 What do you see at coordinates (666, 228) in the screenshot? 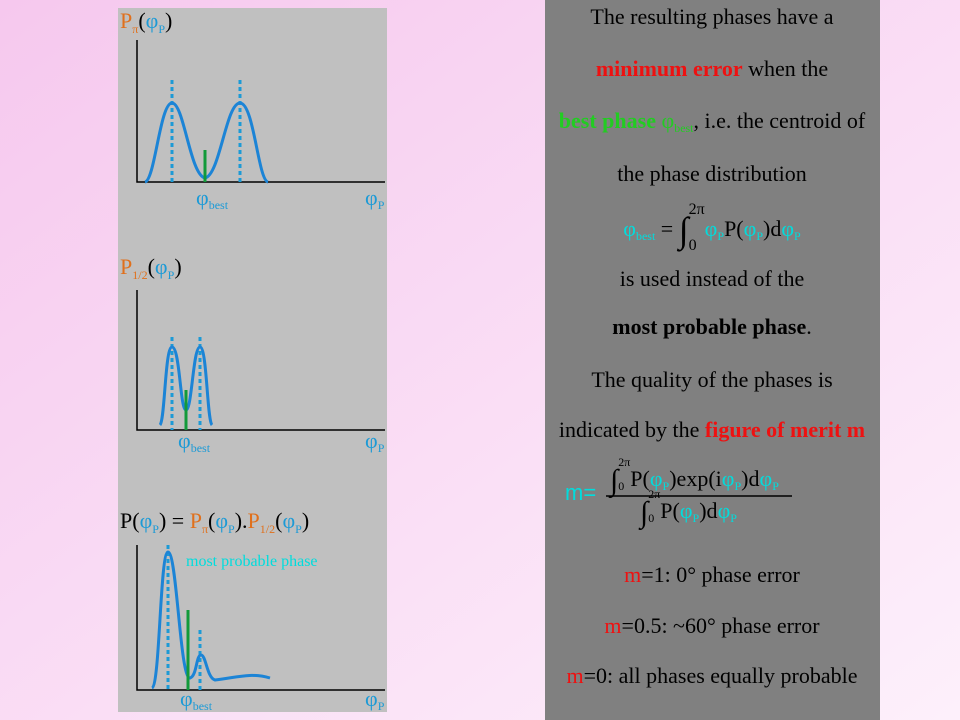
I see `text-part: =` at bounding box center [666, 228].